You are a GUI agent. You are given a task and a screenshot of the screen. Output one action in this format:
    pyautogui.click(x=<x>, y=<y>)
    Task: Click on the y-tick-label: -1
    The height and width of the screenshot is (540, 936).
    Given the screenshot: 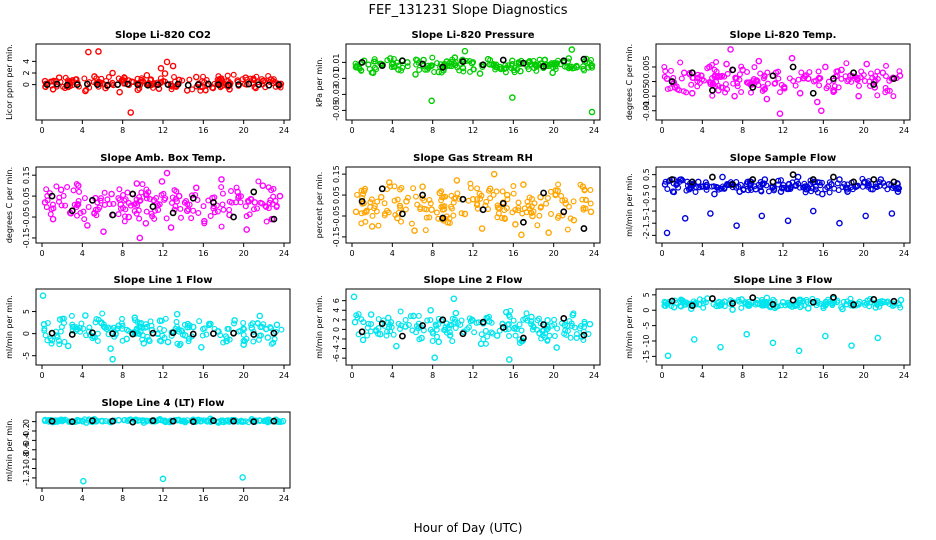 What is the action you would take?
    pyautogui.click(x=26, y=469)
    